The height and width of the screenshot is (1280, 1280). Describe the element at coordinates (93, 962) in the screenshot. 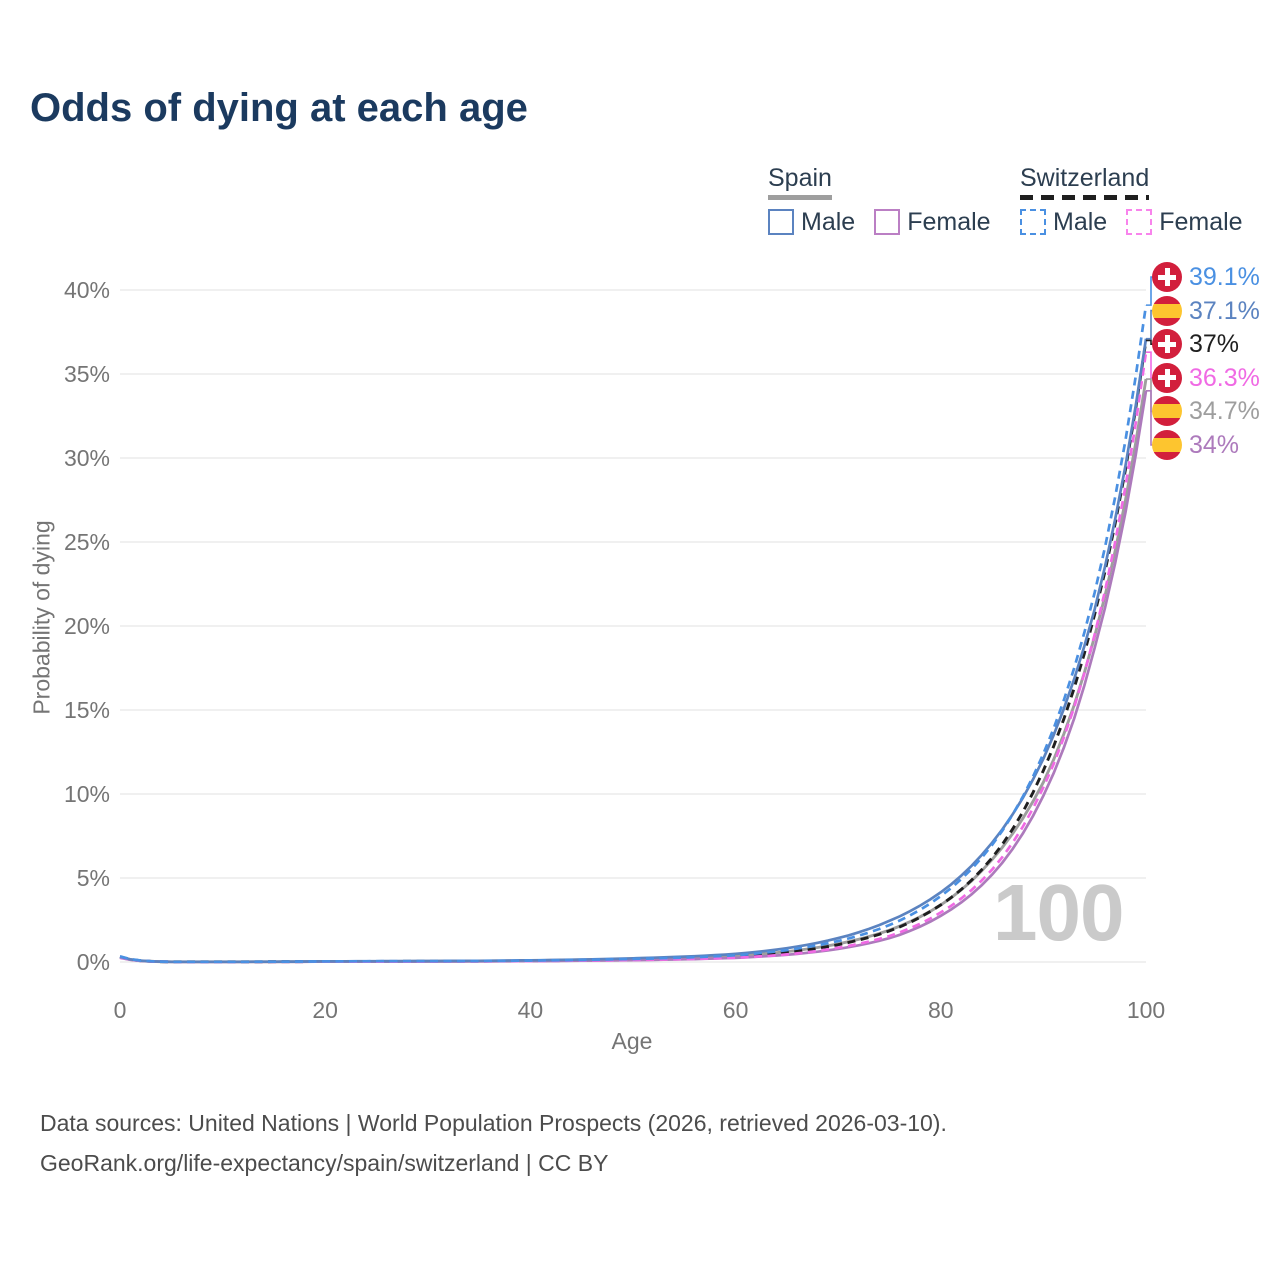

I see `y-tick-label: 0%` at that location.